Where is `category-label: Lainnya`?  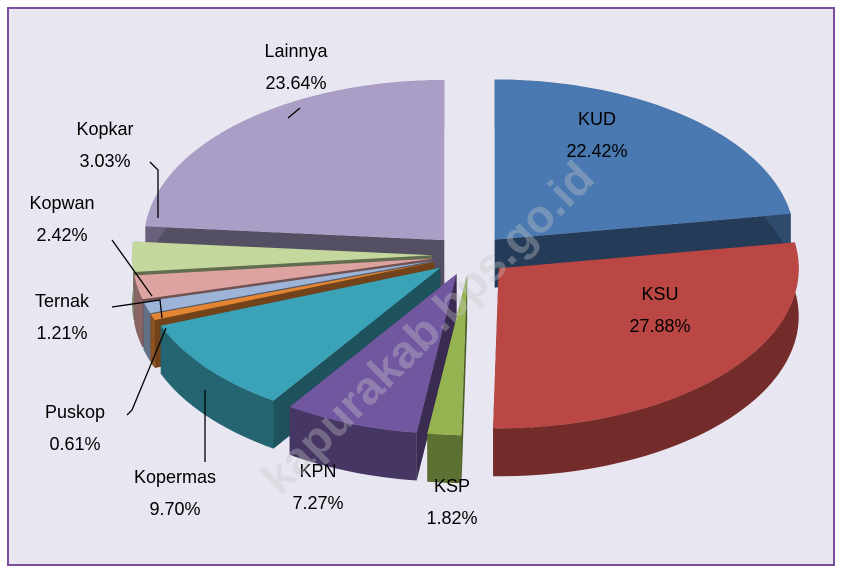
category-label: Lainnya is located at coordinates (296, 51).